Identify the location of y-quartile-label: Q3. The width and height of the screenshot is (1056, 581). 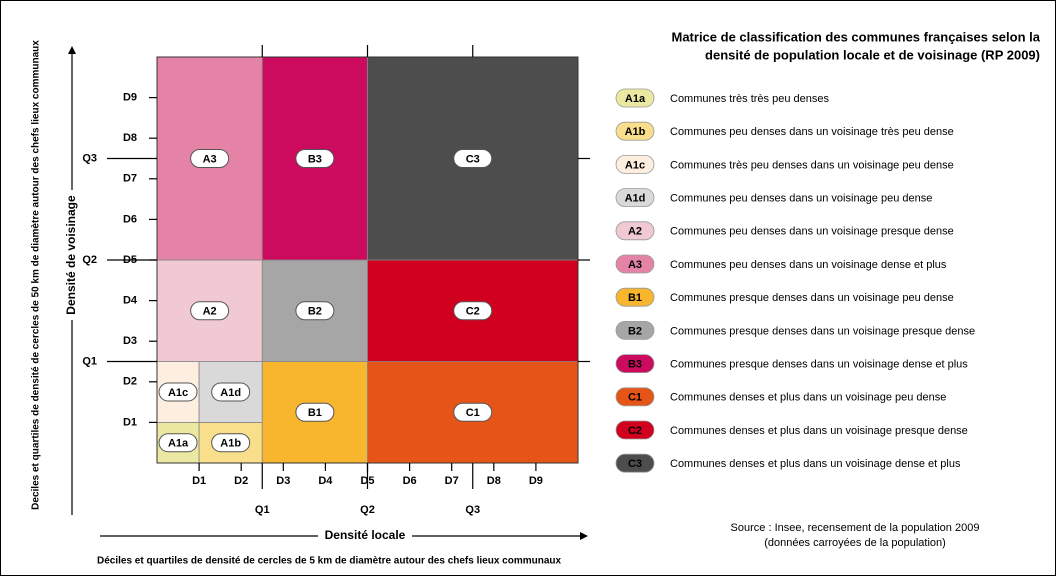
(89, 158).